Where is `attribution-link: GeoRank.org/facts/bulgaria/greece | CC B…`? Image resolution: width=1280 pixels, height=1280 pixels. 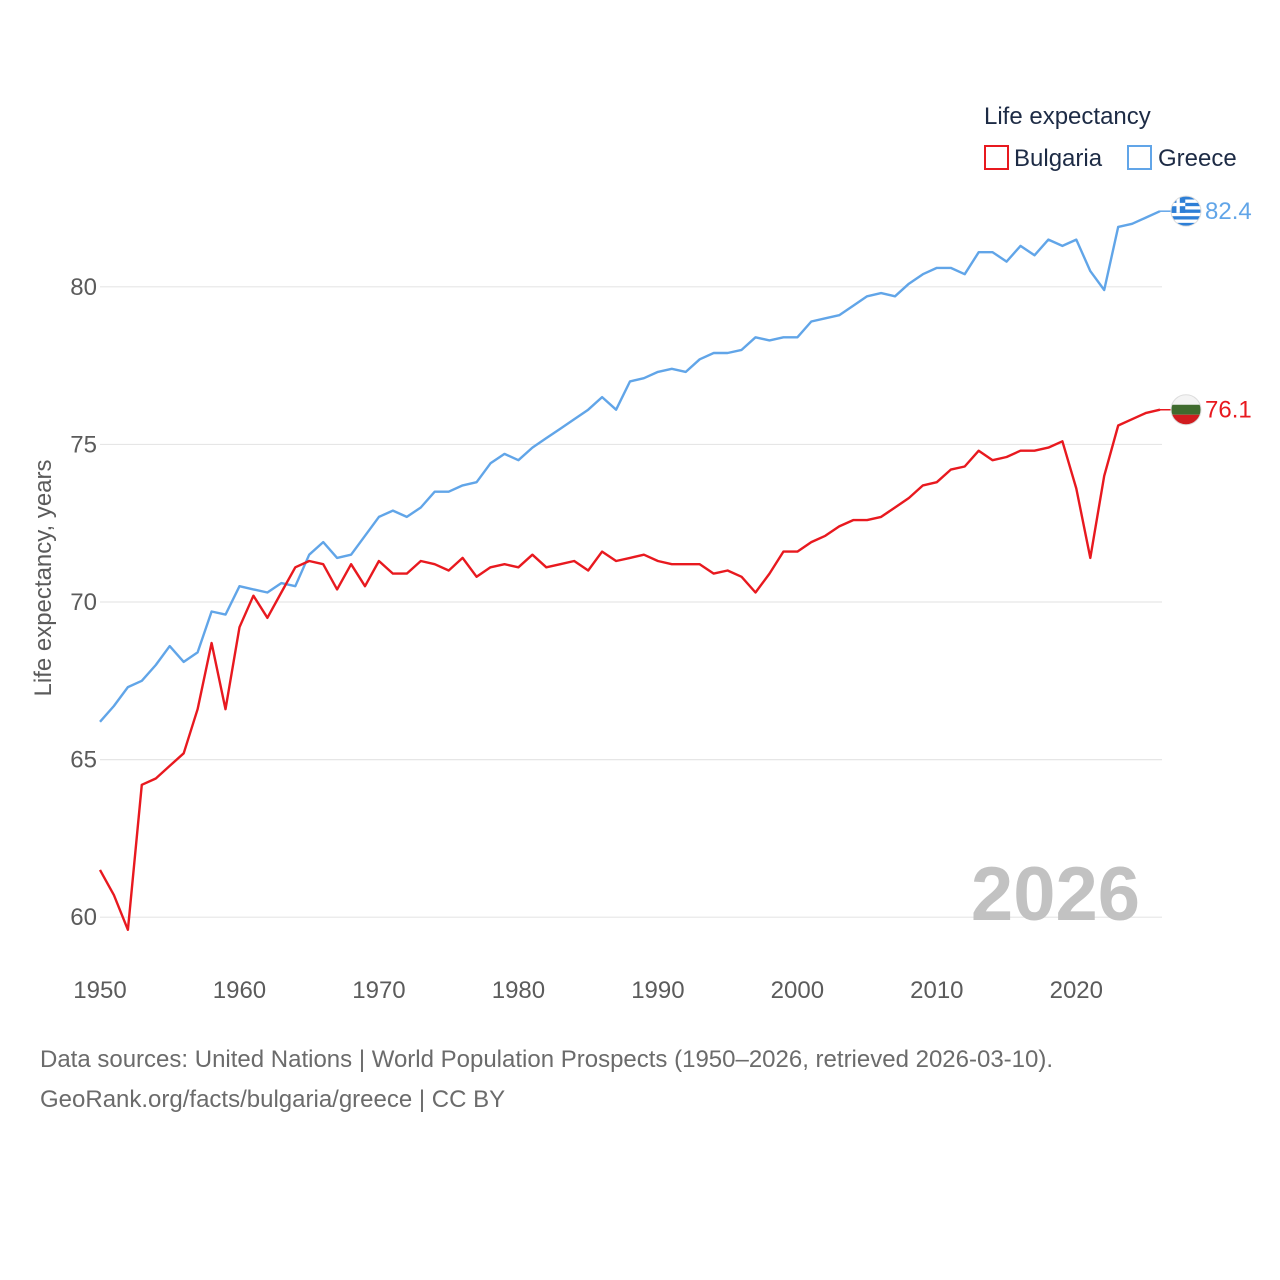 attribution-link: GeoRank.org/facts/bulgaria/greece | CC B… is located at coordinates (273, 1099).